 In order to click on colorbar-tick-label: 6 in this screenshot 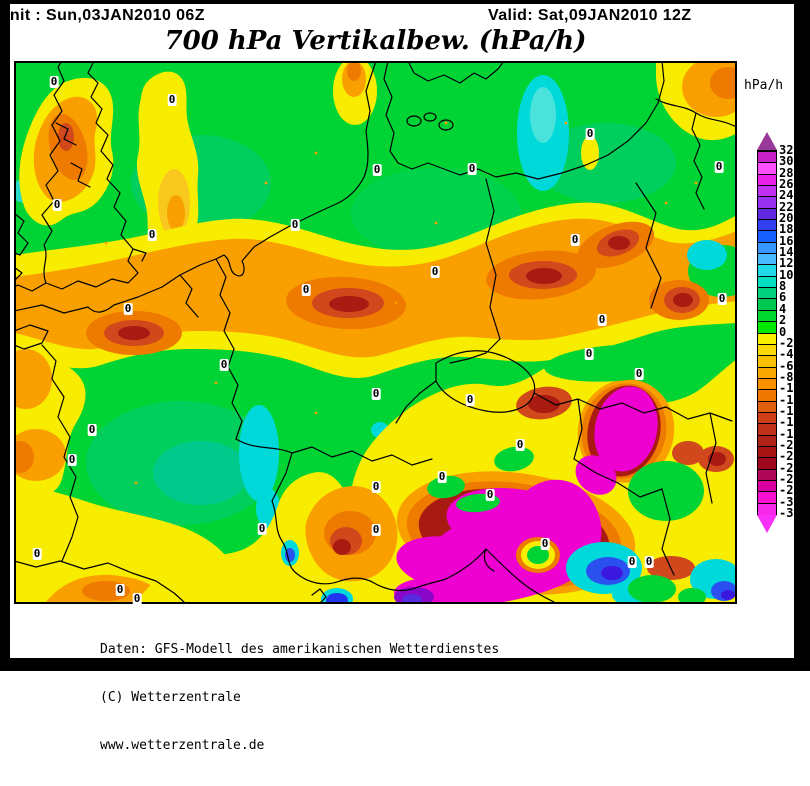, I will do `click(783, 297)`.